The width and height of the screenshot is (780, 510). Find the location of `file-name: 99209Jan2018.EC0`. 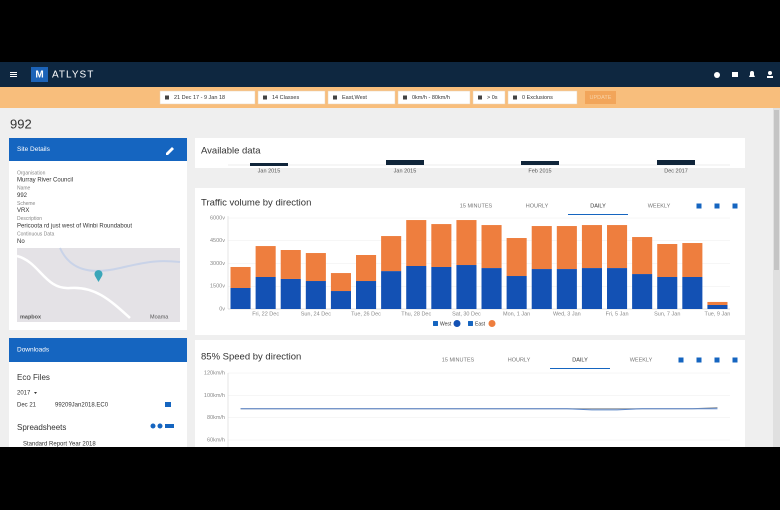

file-name: 99209Jan2018.EC0 is located at coordinates (82, 406).